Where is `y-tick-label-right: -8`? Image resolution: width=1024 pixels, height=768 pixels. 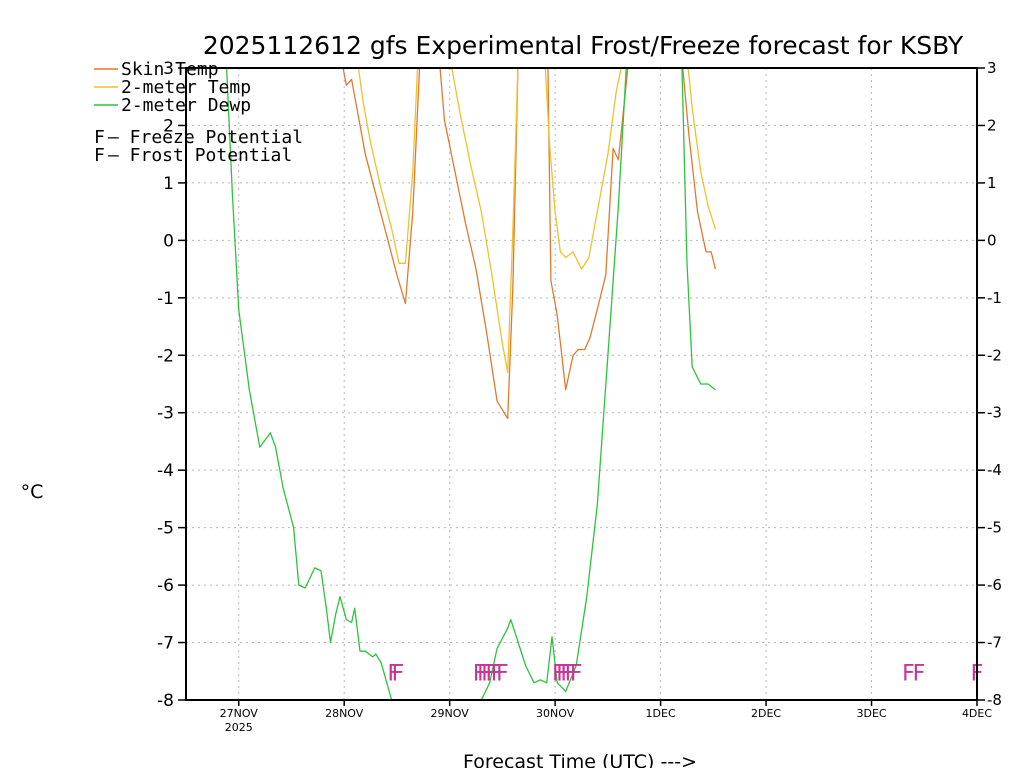
y-tick-label-right: -8 is located at coordinates (994, 700).